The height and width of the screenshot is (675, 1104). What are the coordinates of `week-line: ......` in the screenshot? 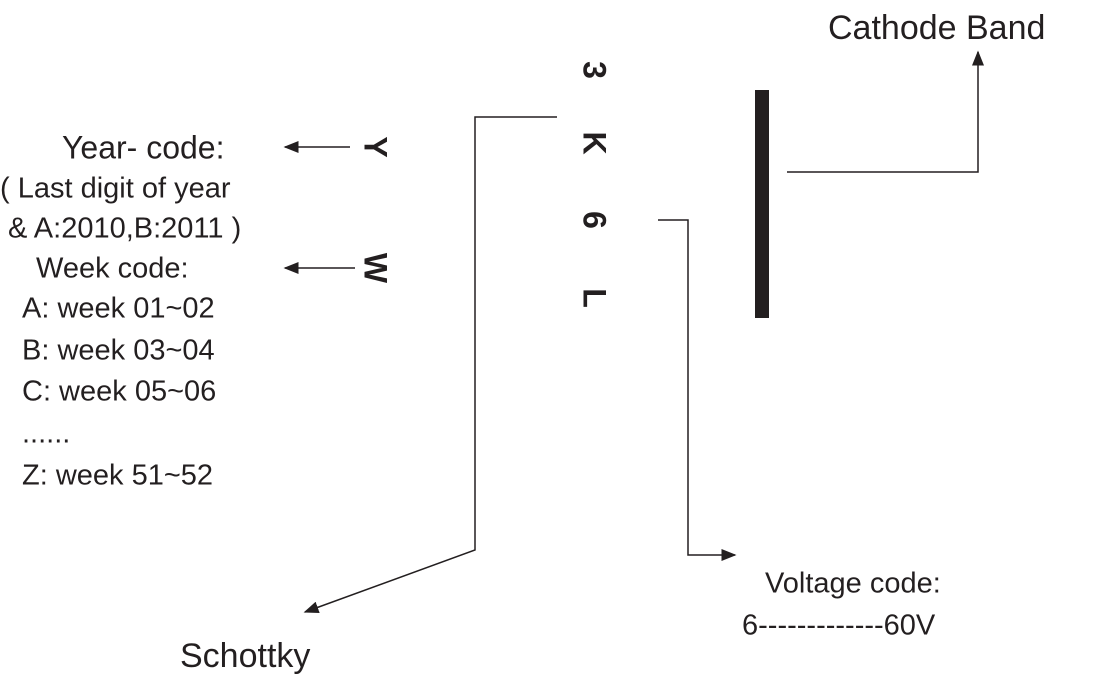 It's located at (46, 434).